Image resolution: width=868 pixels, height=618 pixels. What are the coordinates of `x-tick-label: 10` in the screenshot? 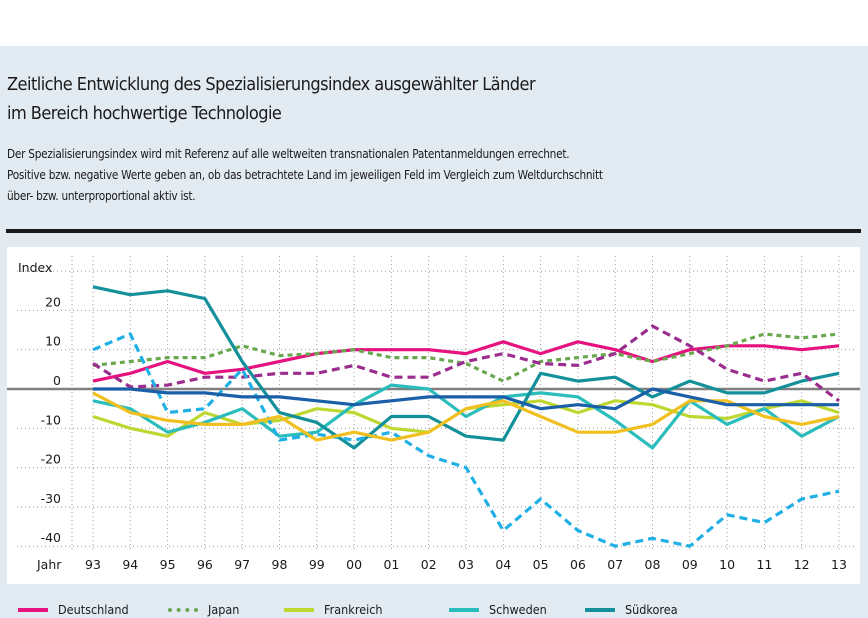 It's located at (727, 564).